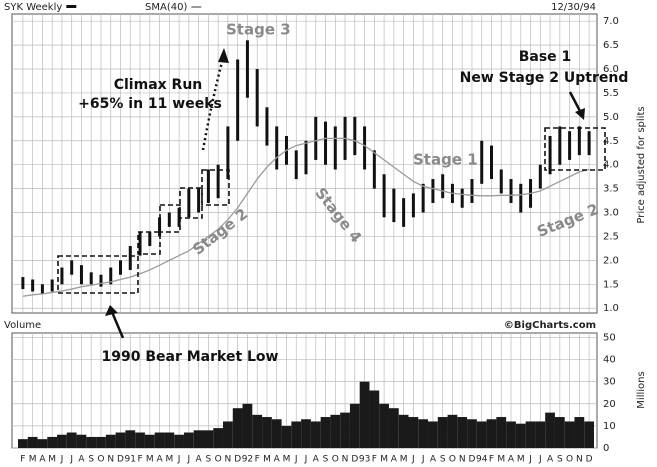 The width and height of the screenshot is (657, 467). I want to click on y-tick-label: 5.5, so click(611, 93).